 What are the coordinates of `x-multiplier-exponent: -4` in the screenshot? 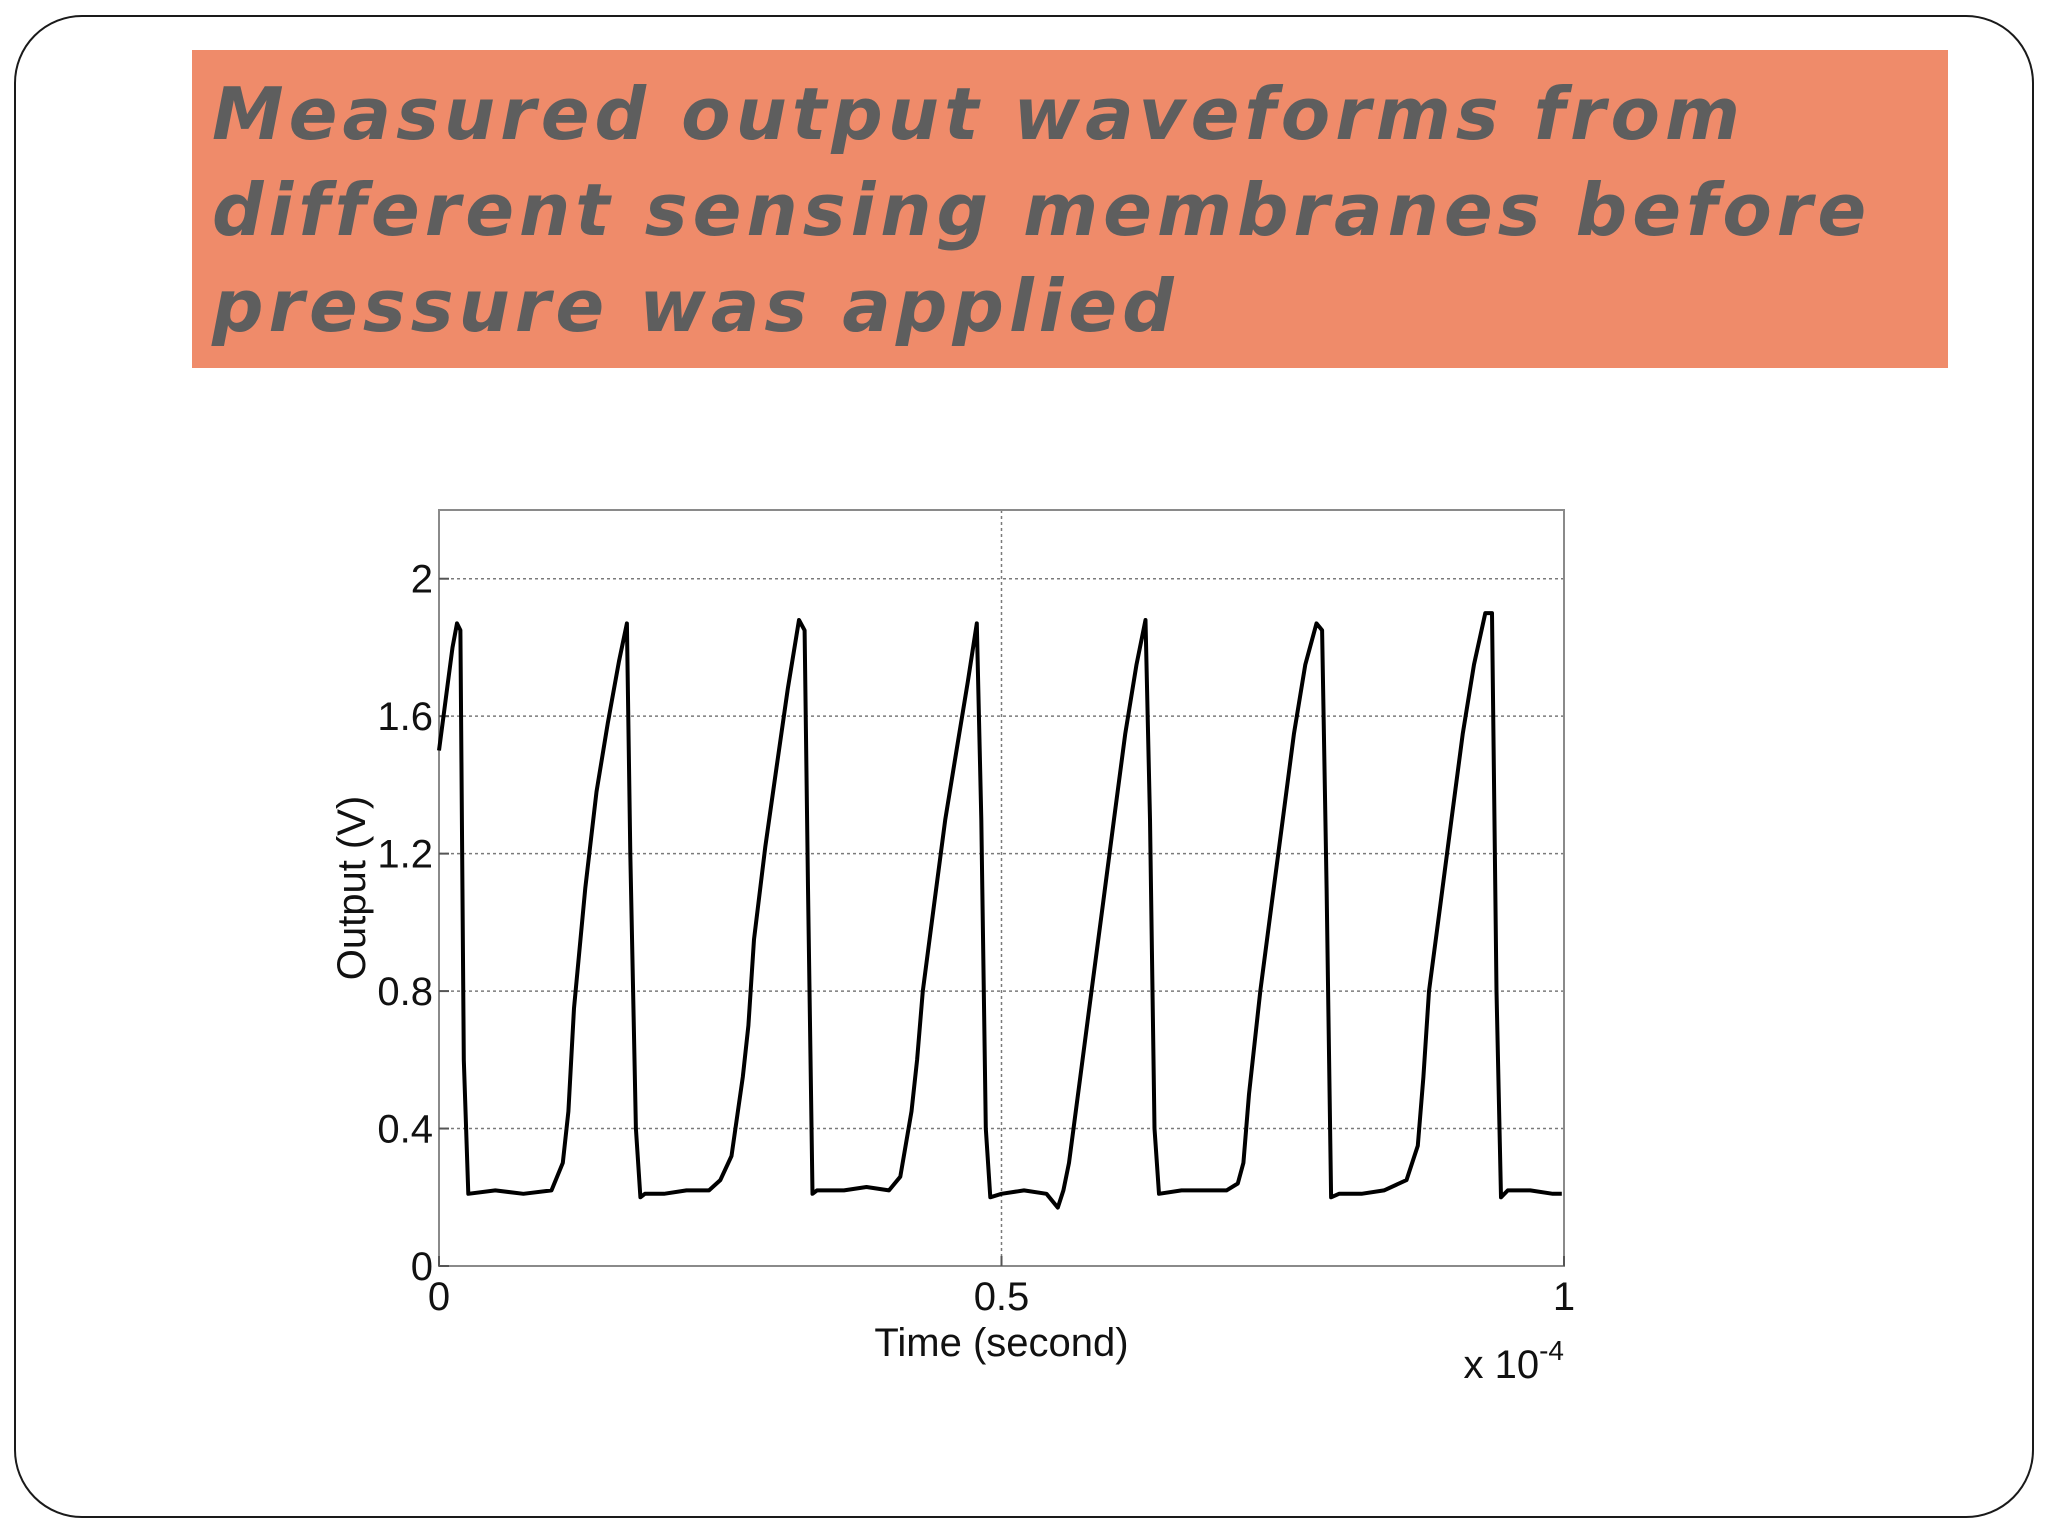 It's located at (1551, 1350).